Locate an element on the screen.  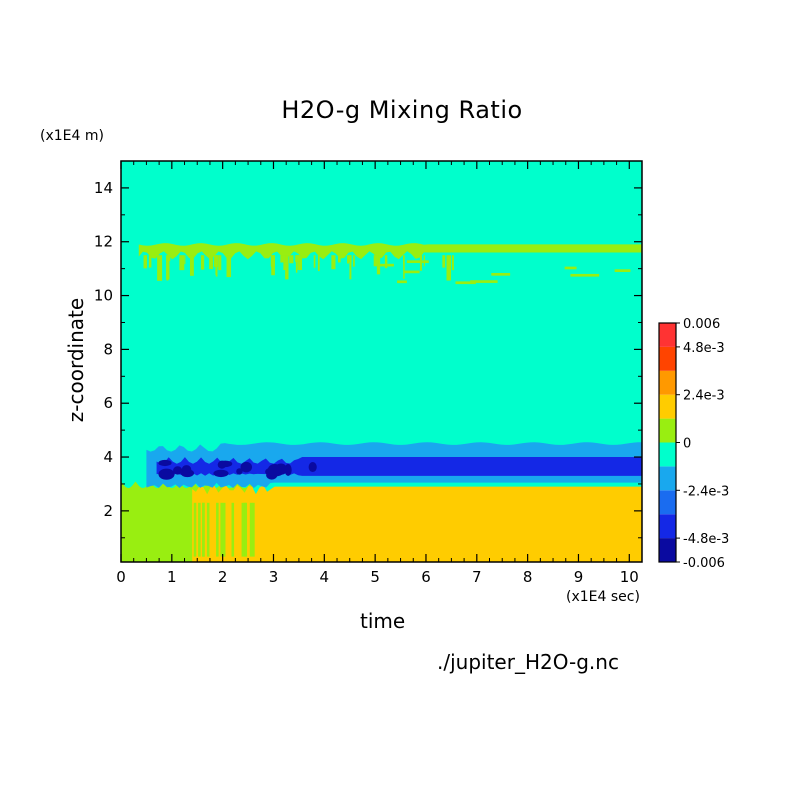
colorbar-tick-label: 2.4e-3 is located at coordinates (704, 396).